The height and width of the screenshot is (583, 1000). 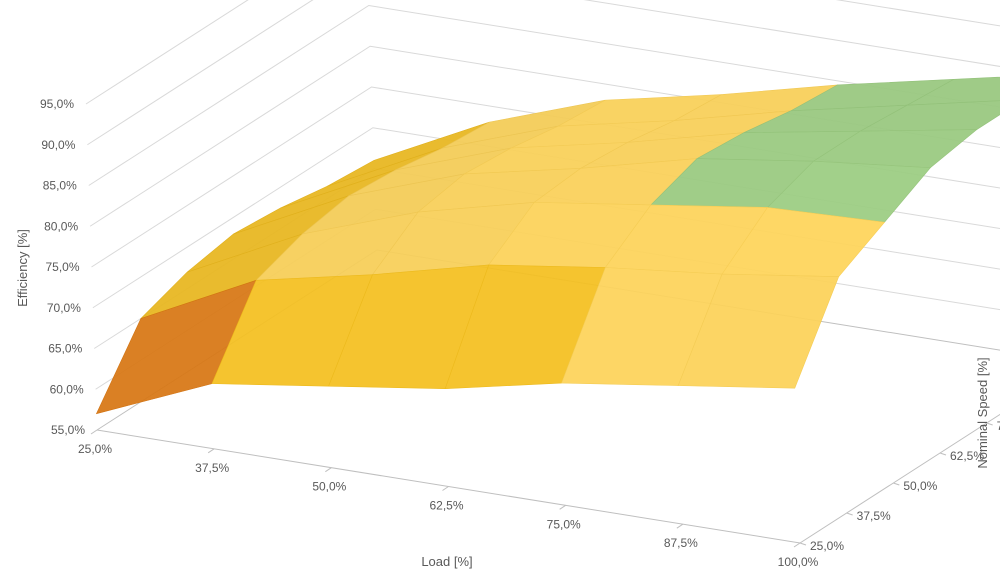 What do you see at coordinates (65, 349) in the screenshot?
I see `z-tick-label: 65,0%` at bounding box center [65, 349].